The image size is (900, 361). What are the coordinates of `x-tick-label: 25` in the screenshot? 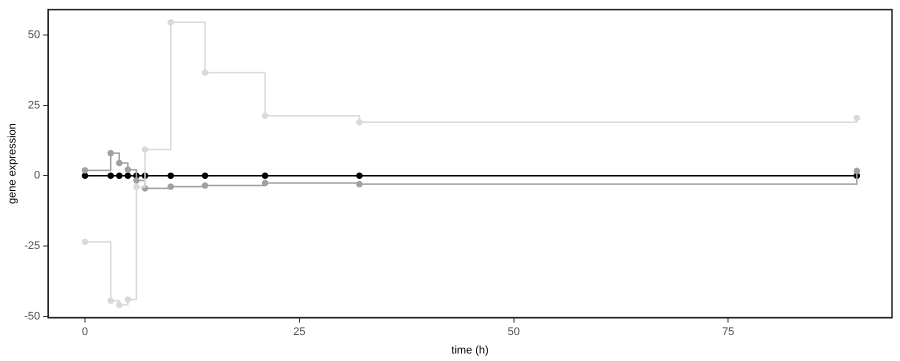 It's located at (299, 332).